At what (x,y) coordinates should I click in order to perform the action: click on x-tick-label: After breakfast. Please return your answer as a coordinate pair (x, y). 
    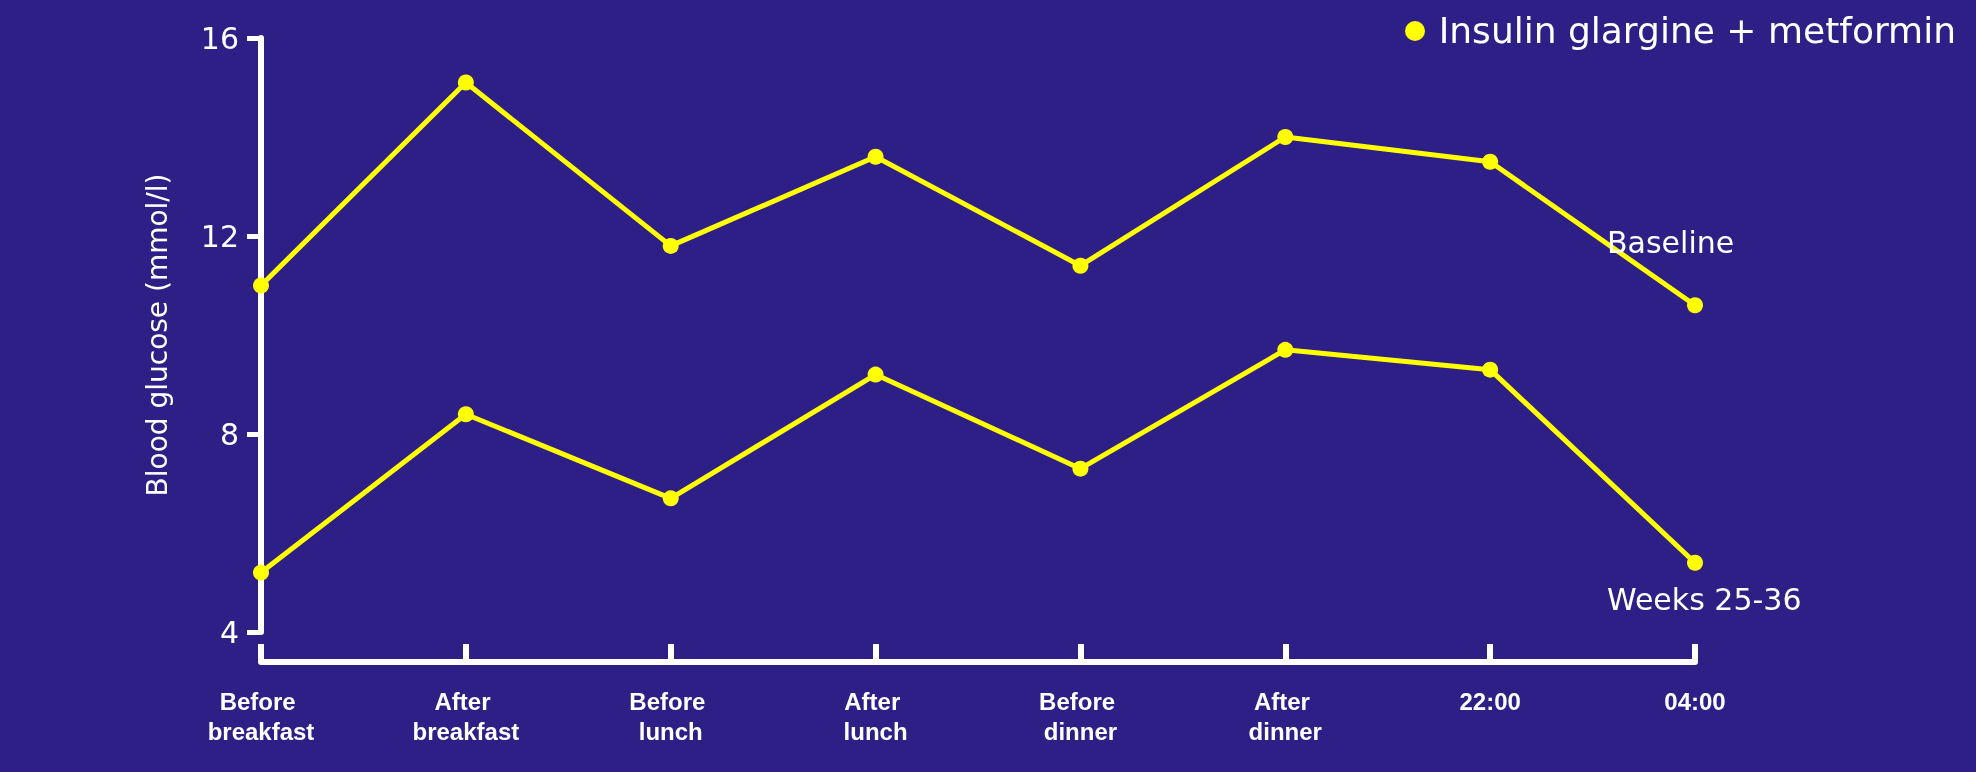
    Looking at the image, I should click on (466, 716).